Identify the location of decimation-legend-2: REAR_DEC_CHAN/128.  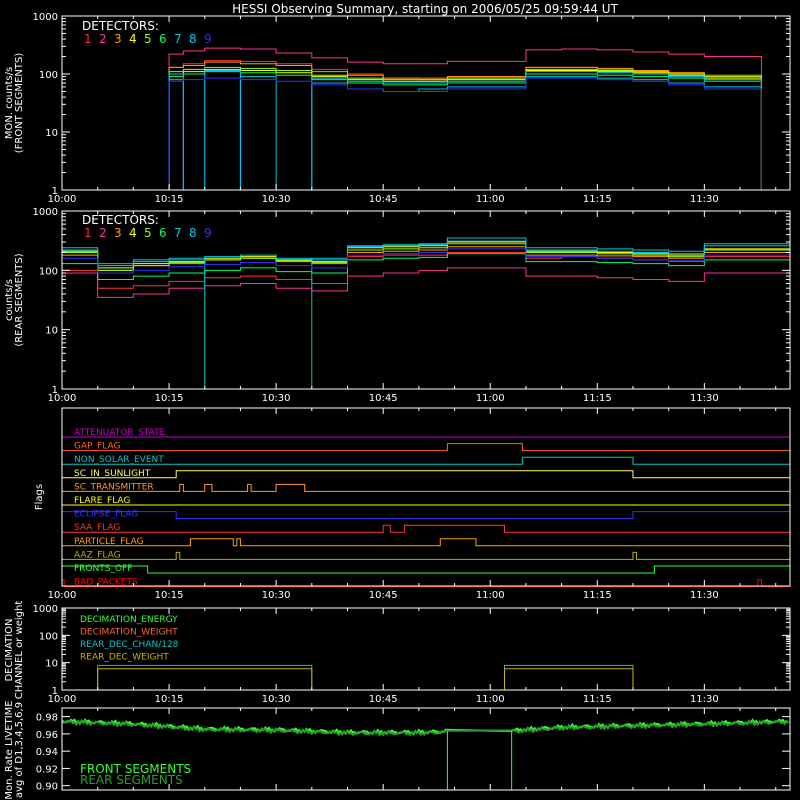
(129, 645).